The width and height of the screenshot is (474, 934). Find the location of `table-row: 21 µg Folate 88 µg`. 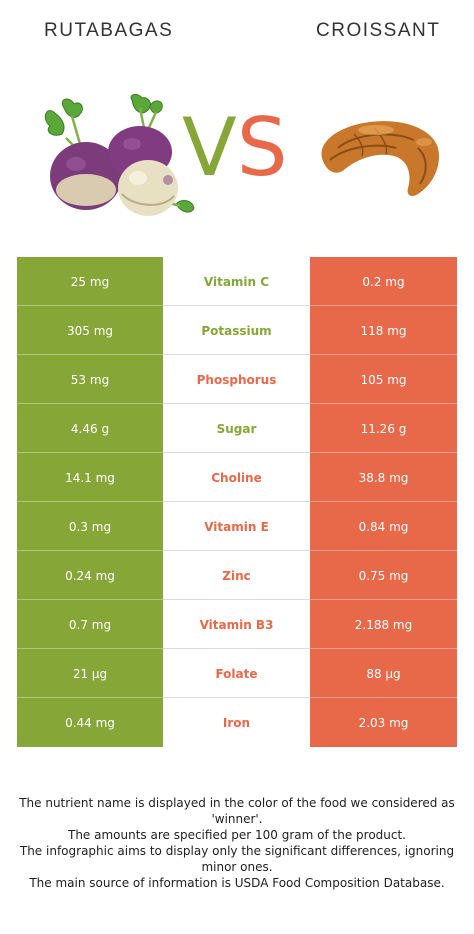

table-row: 21 µg Folate 88 µg is located at coordinates (237, 673).